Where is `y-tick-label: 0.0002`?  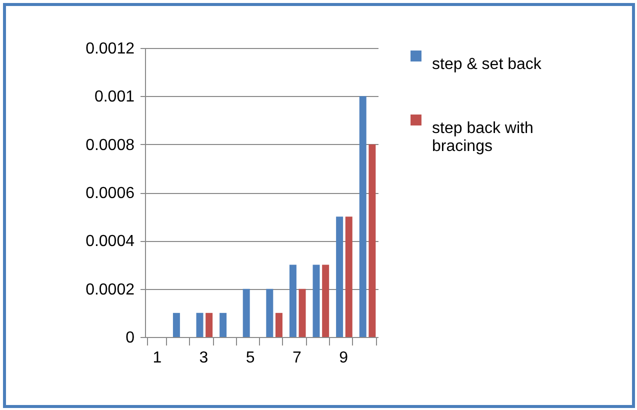
y-tick-label: 0.0002 is located at coordinates (110, 289).